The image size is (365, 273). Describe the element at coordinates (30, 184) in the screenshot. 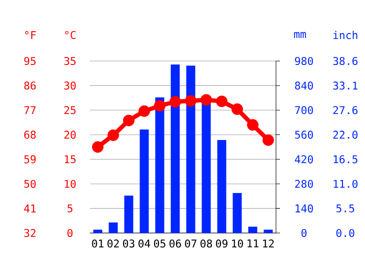

I see `y3-tick-label: 50` at that location.